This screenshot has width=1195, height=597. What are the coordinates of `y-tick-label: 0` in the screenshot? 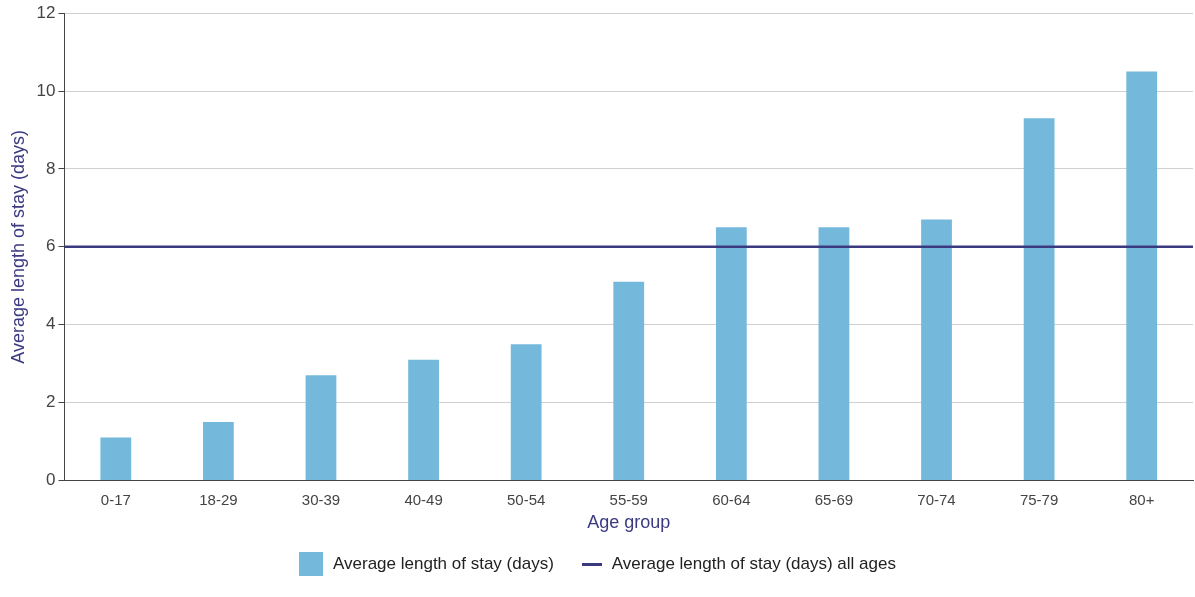 It's located at (51, 480).